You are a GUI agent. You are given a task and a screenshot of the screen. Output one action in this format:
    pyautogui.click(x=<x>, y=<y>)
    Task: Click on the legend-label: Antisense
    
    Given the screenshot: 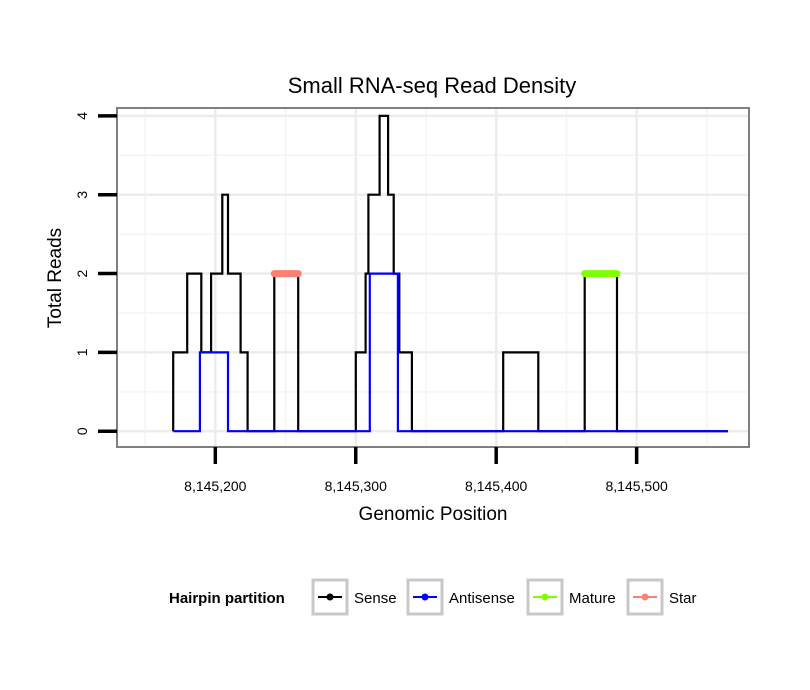 What is the action you would take?
    pyautogui.click(x=482, y=598)
    